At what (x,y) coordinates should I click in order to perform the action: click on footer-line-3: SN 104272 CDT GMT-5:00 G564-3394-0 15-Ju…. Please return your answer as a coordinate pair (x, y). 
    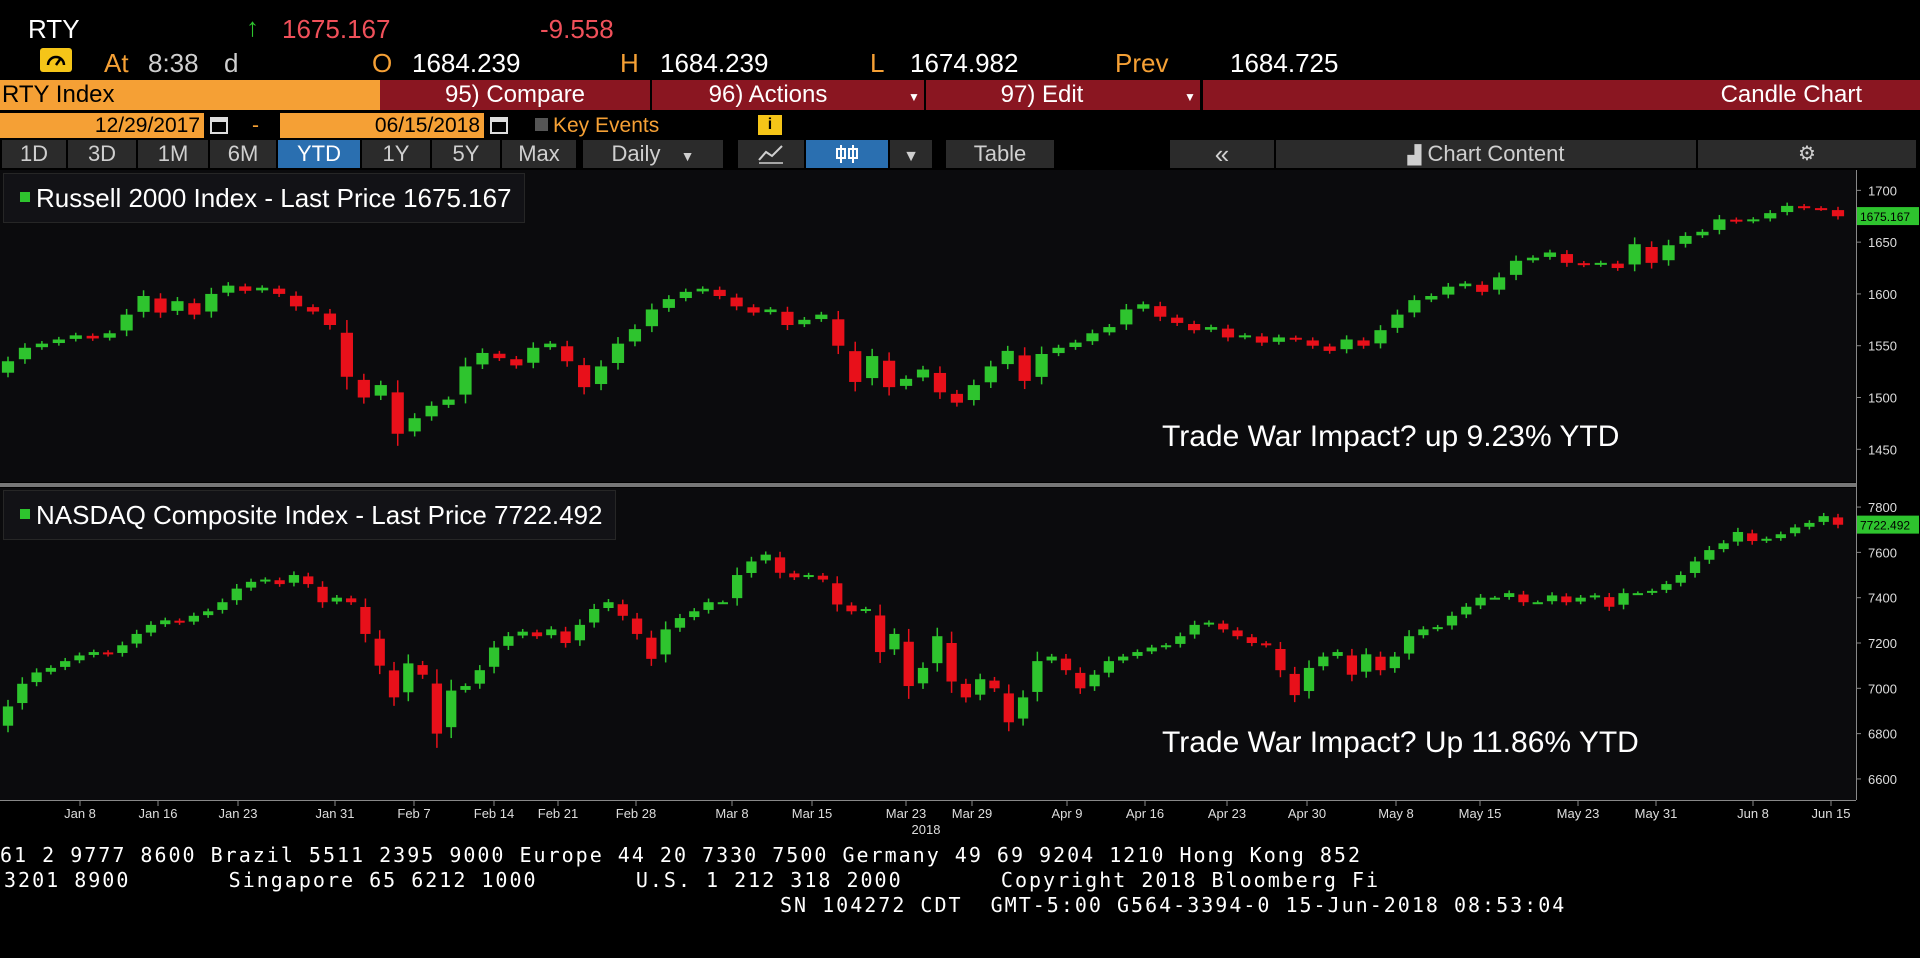
    Looking at the image, I should click on (1173, 905).